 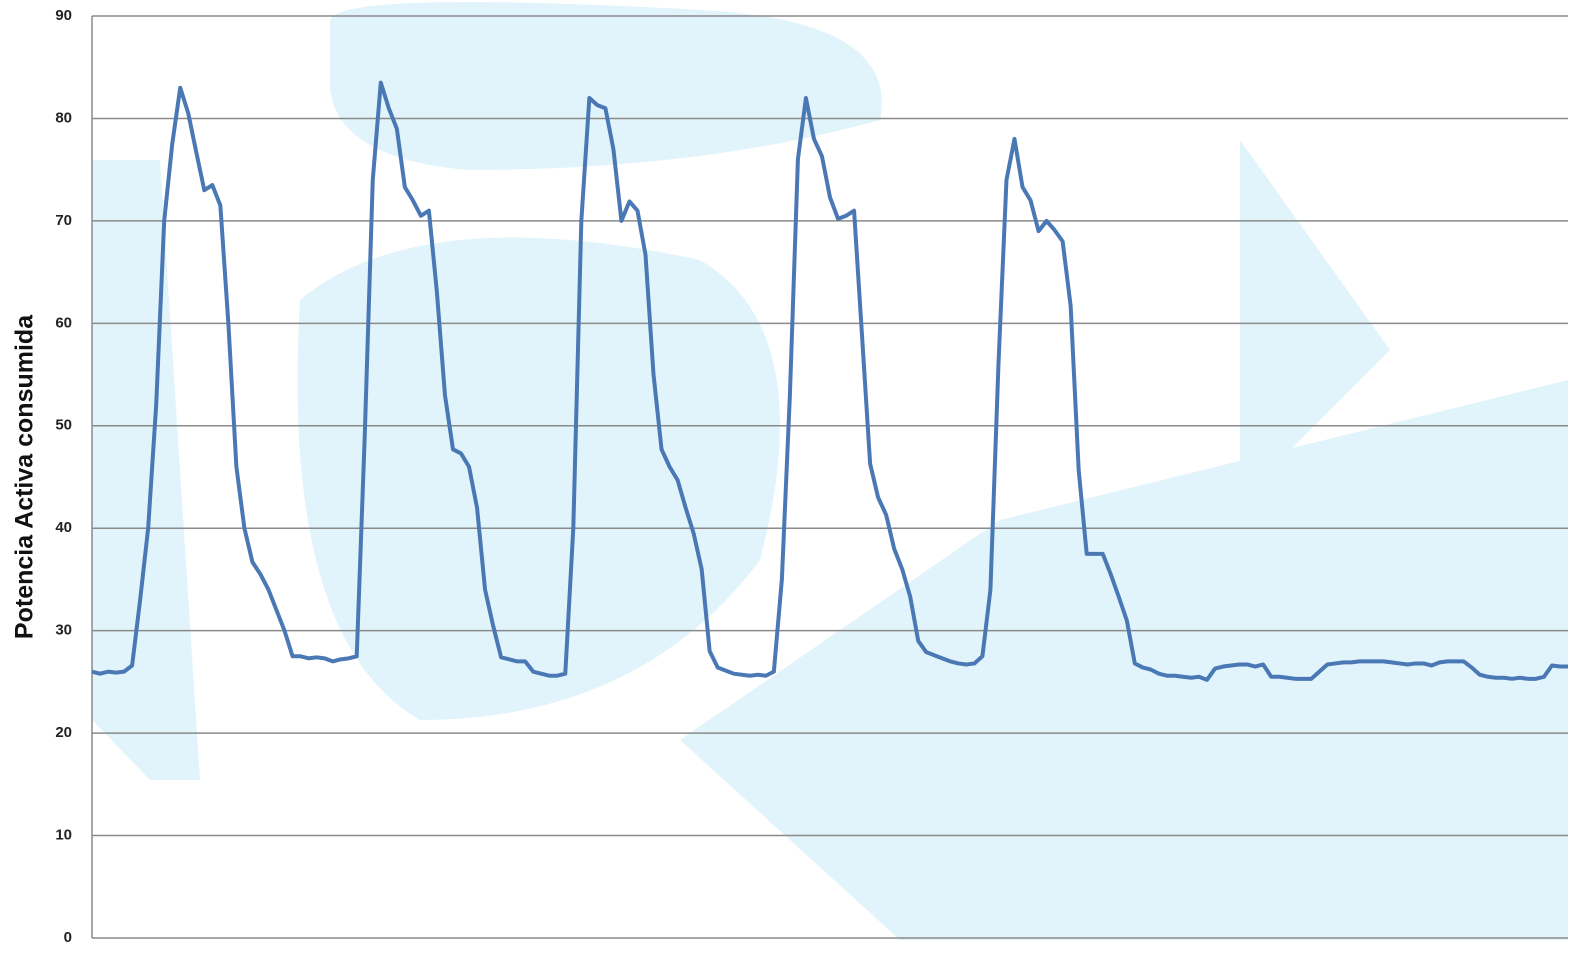 What do you see at coordinates (63, 15) in the screenshot?
I see `y-tick-label: 90` at bounding box center [63, 15].